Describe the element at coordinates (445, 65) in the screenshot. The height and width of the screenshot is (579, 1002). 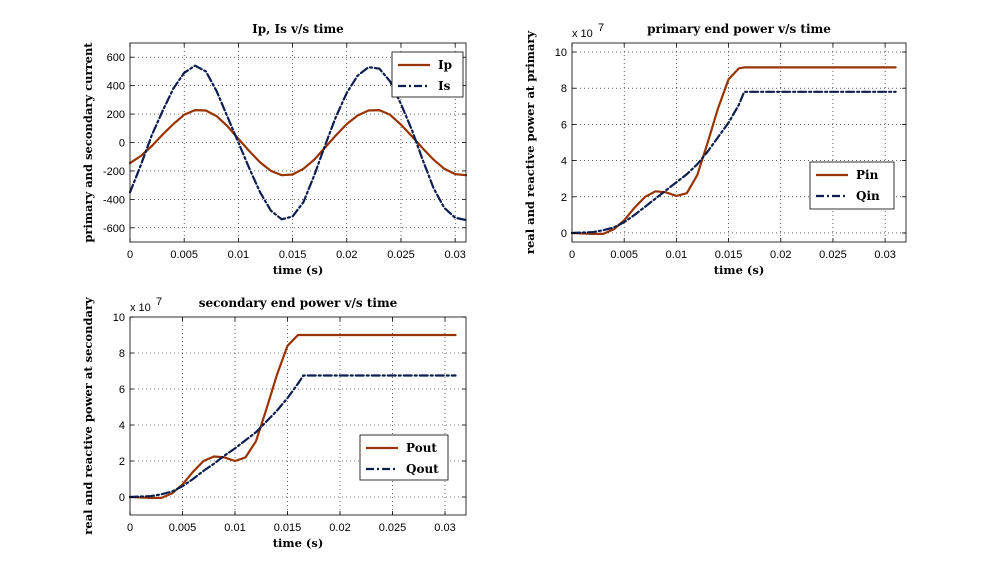
I see `legend-label-ip: Ip` at that location.